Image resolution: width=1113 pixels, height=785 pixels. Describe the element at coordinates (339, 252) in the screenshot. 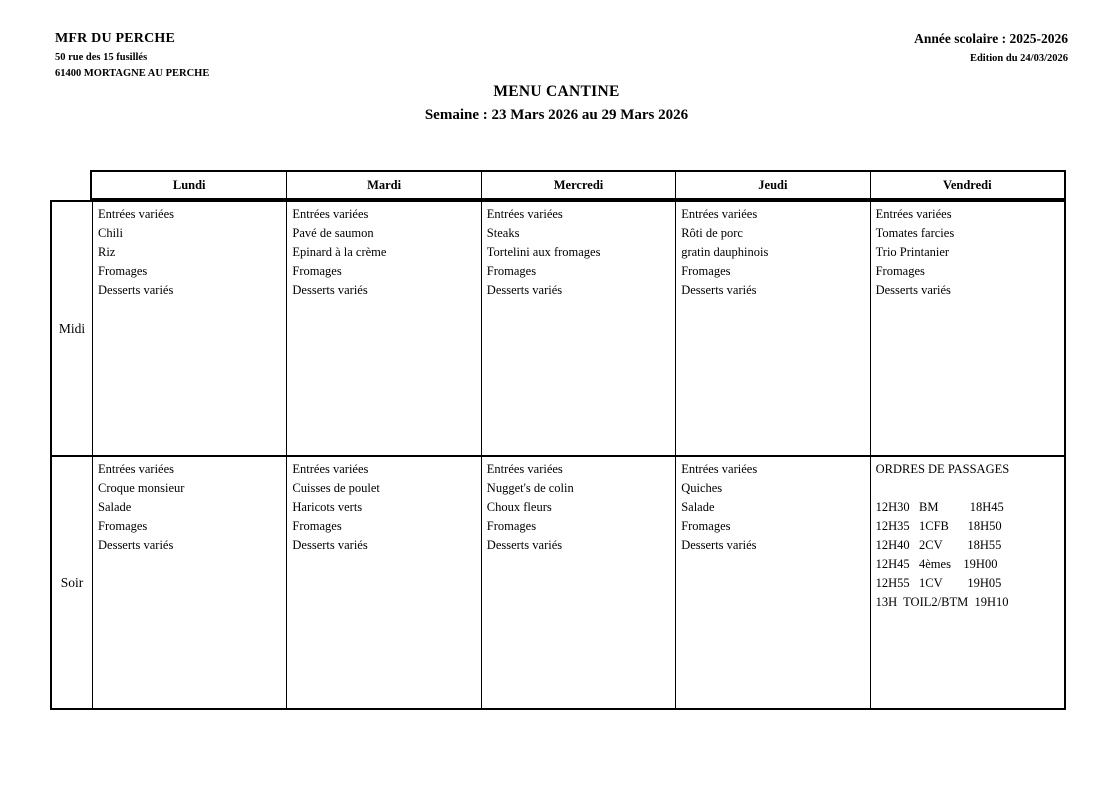

I see `menu-item: Epinard à la crème` at that location.